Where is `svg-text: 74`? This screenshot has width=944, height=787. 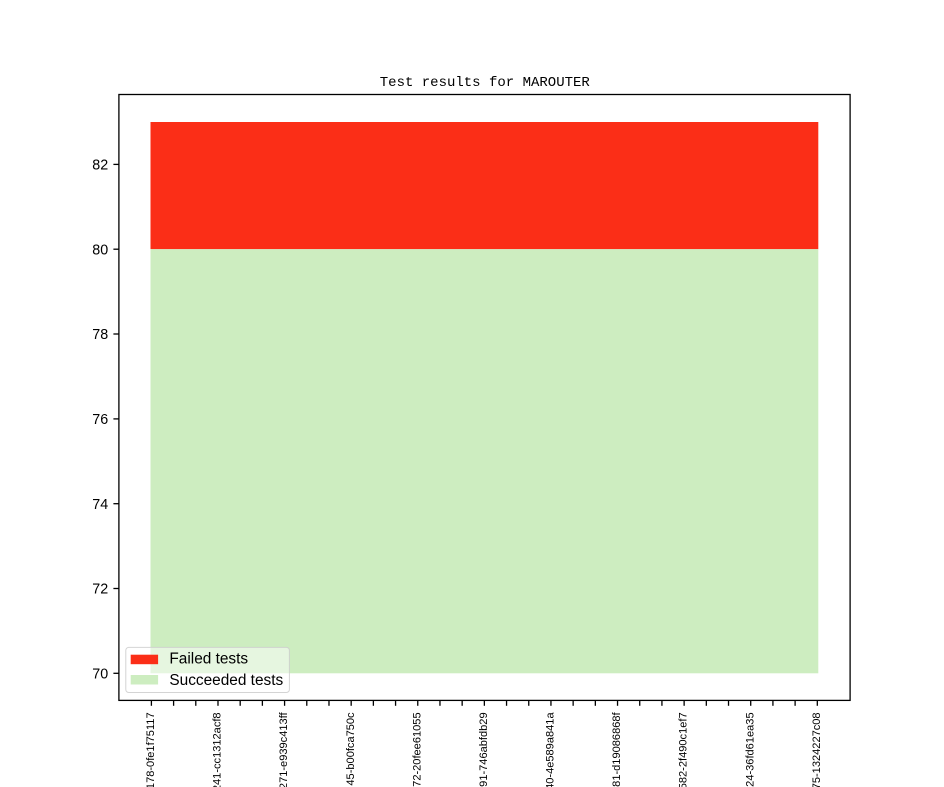
svg-text: 74 is located at coordinates (100, 505).